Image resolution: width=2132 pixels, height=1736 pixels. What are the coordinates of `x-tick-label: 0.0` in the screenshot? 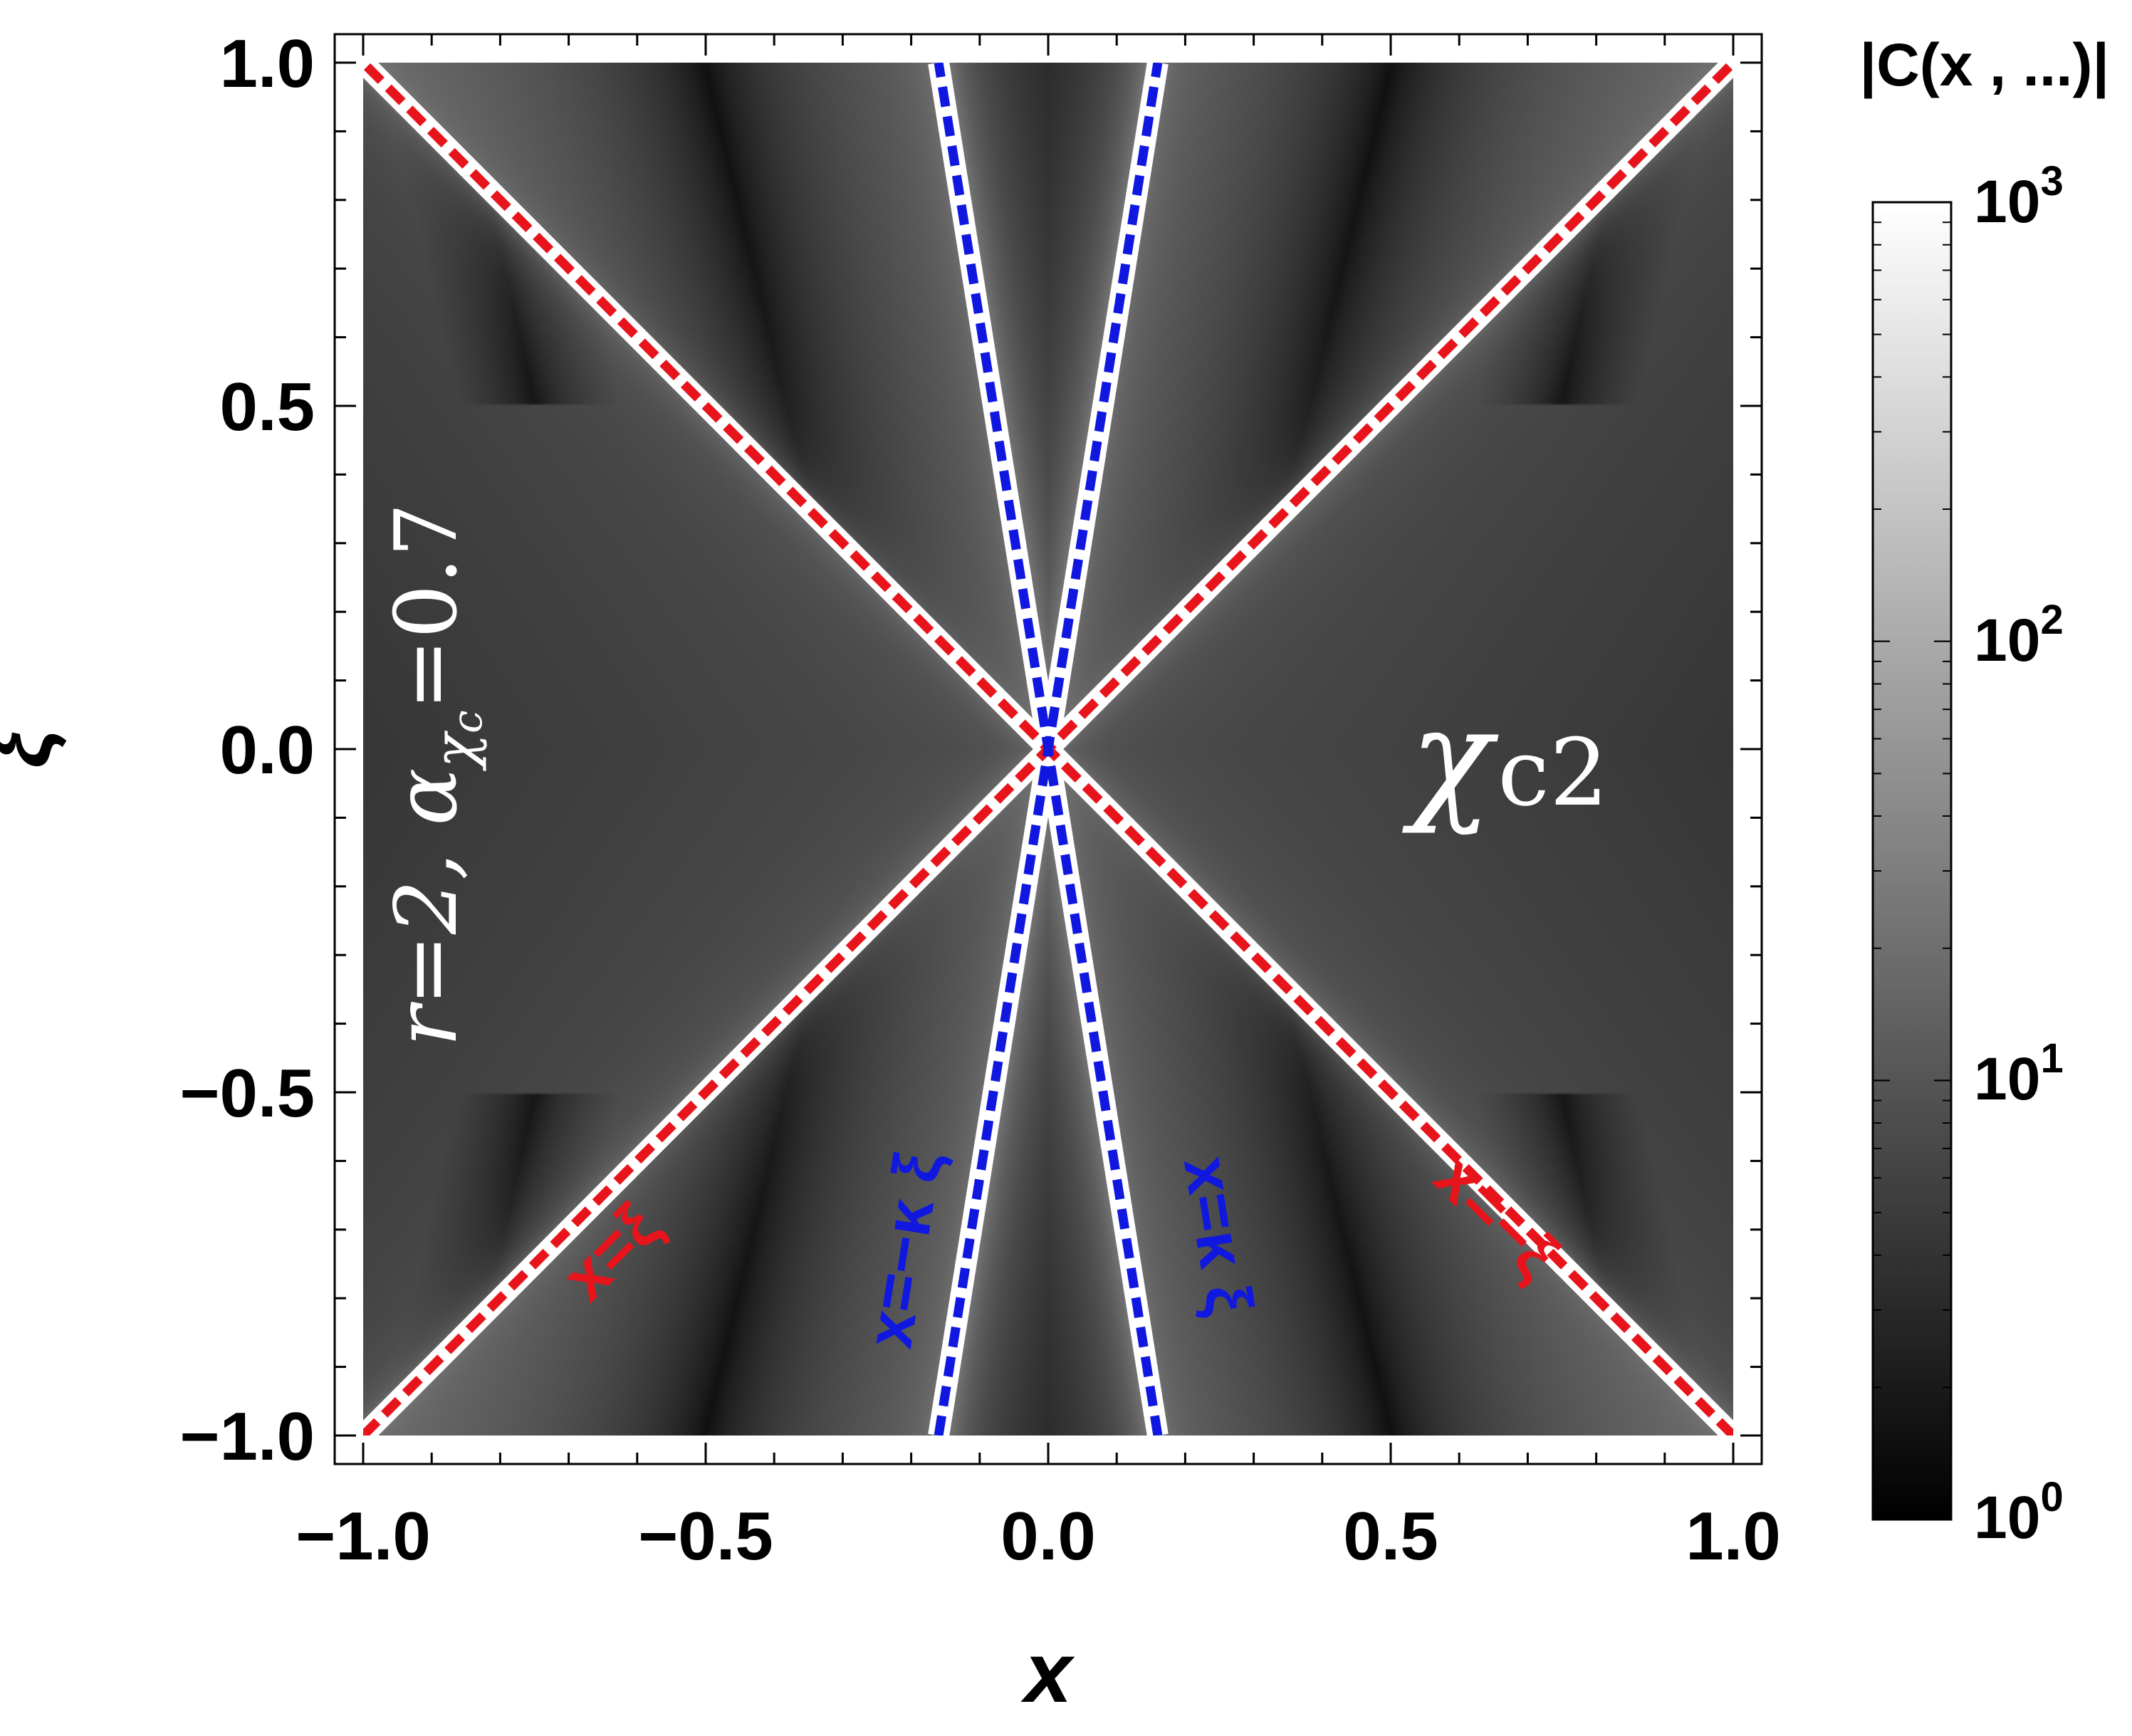 It's located at (1047, 1536).